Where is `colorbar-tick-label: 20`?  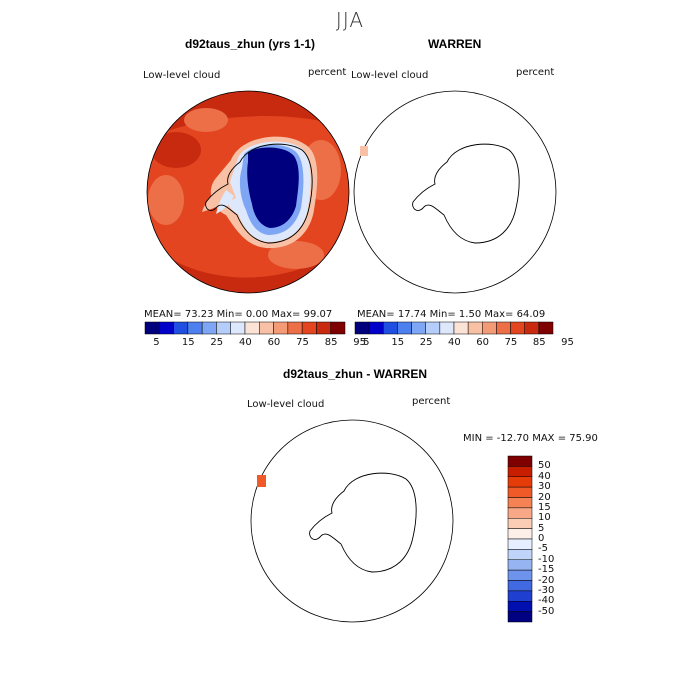 colorbar-tick-label: 20 is located at coordinates (544, 497).